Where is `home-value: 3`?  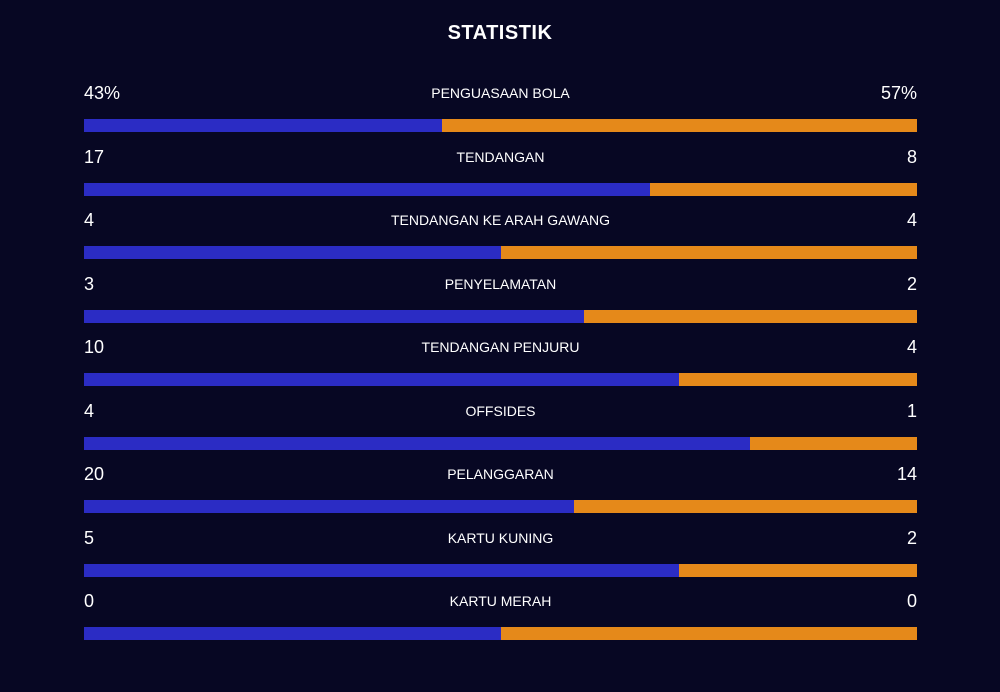 home-value: 3 is located at coordinates (89, 283).